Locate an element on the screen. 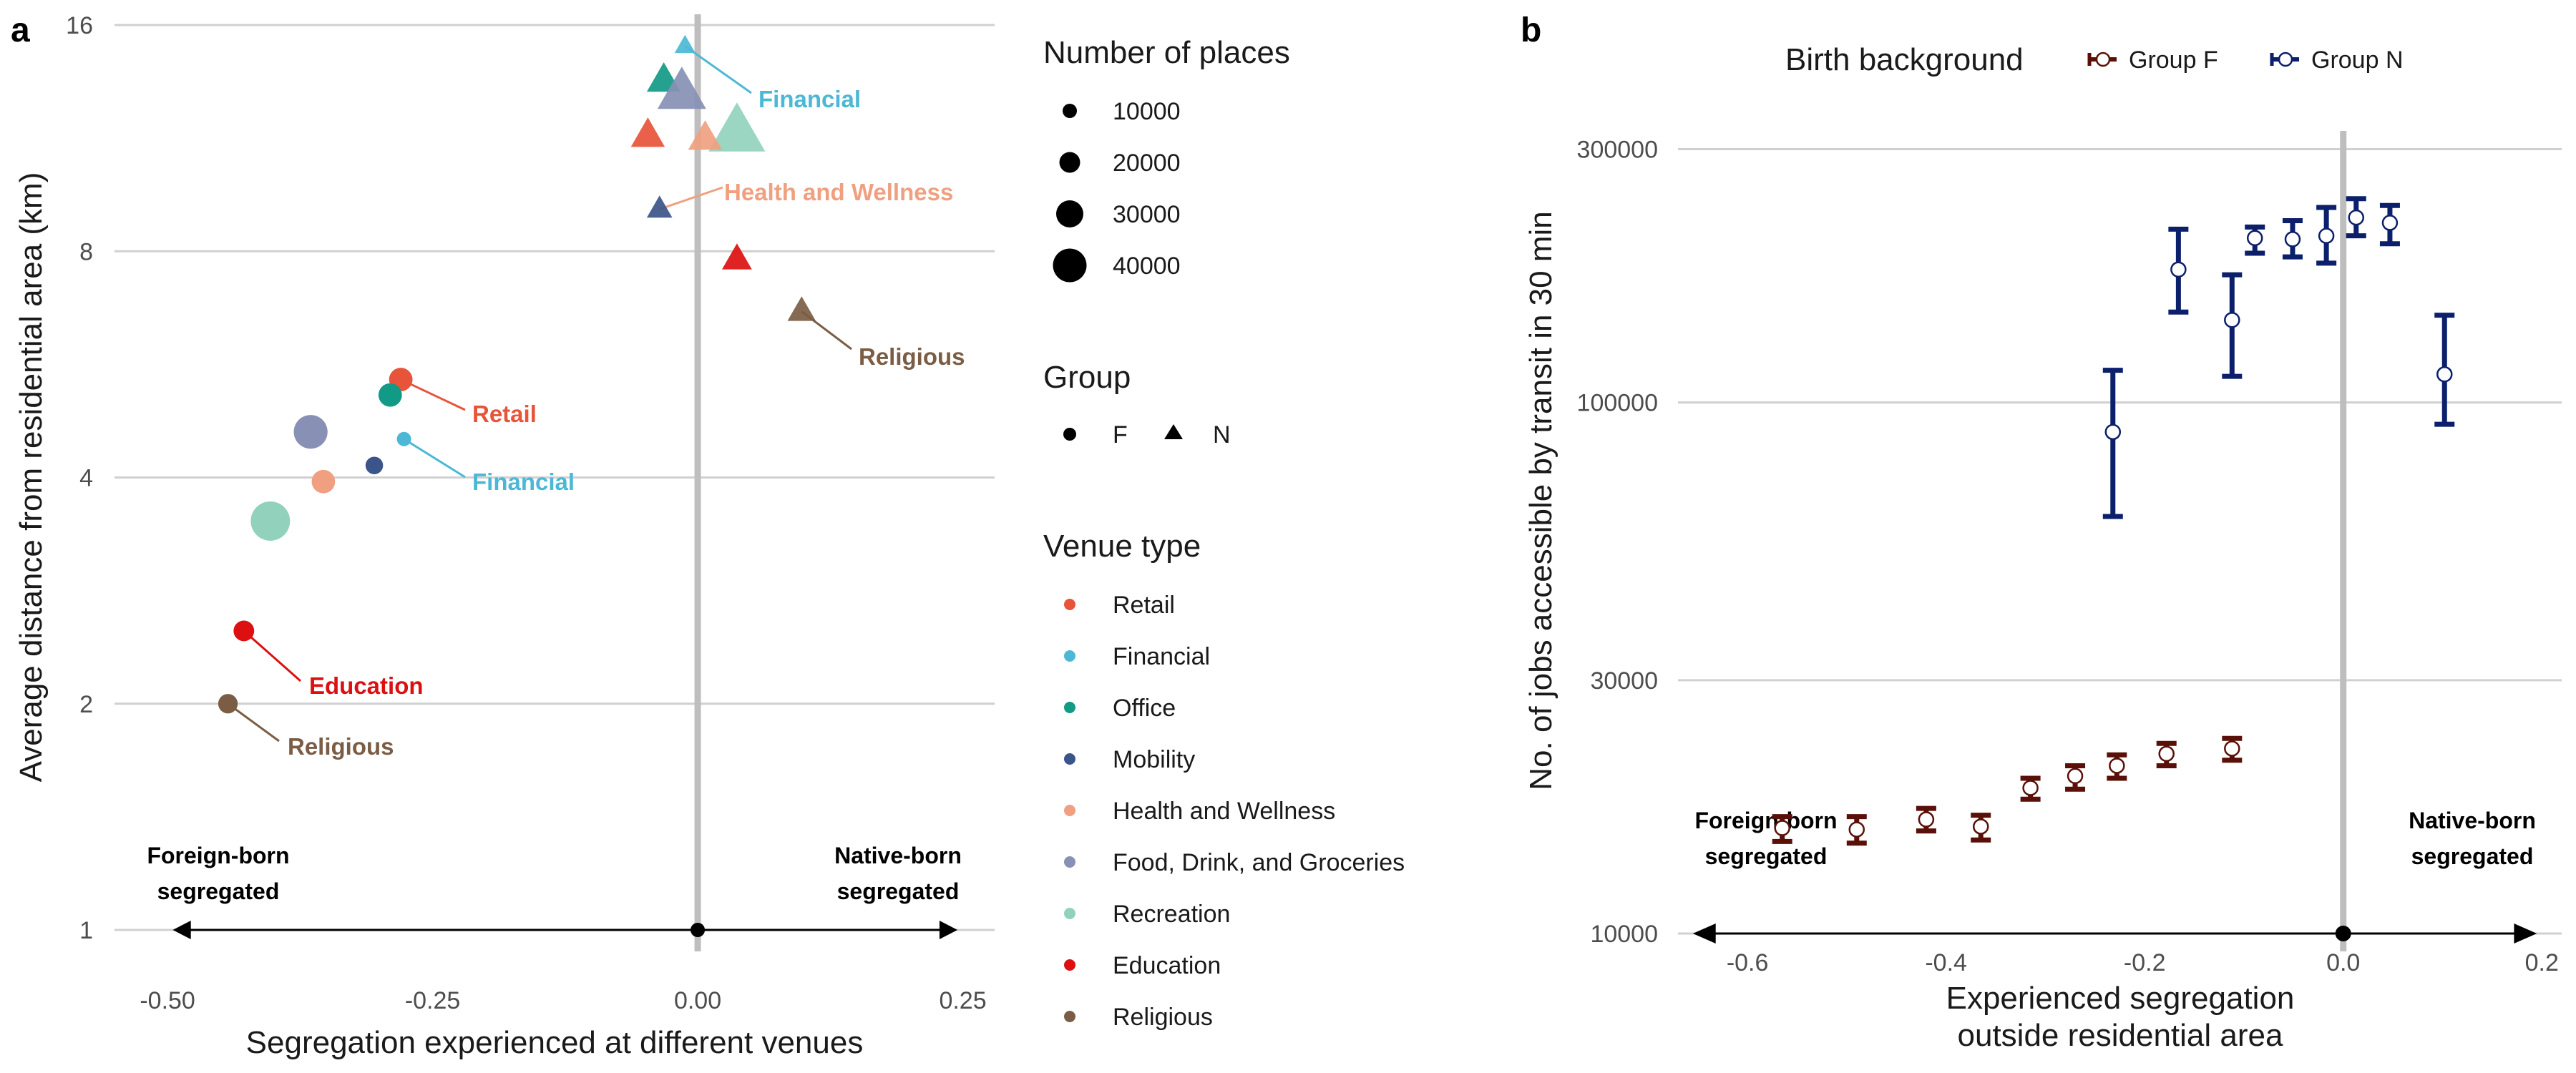 The width and height of the screenshot is (2576, 1073). y-tick-label: 30000 is located at coordinates (1624, 681).